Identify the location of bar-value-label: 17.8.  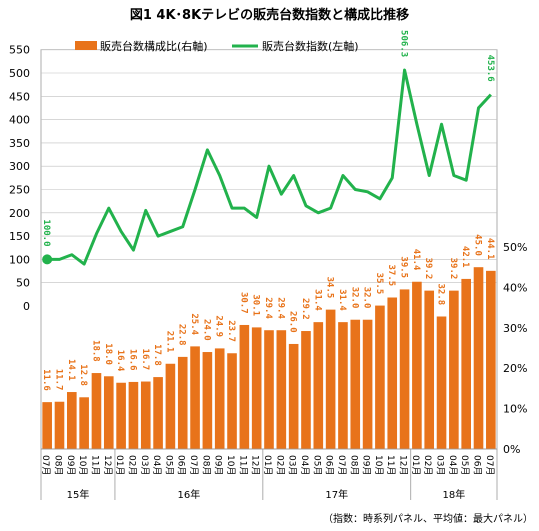
(157, 355).